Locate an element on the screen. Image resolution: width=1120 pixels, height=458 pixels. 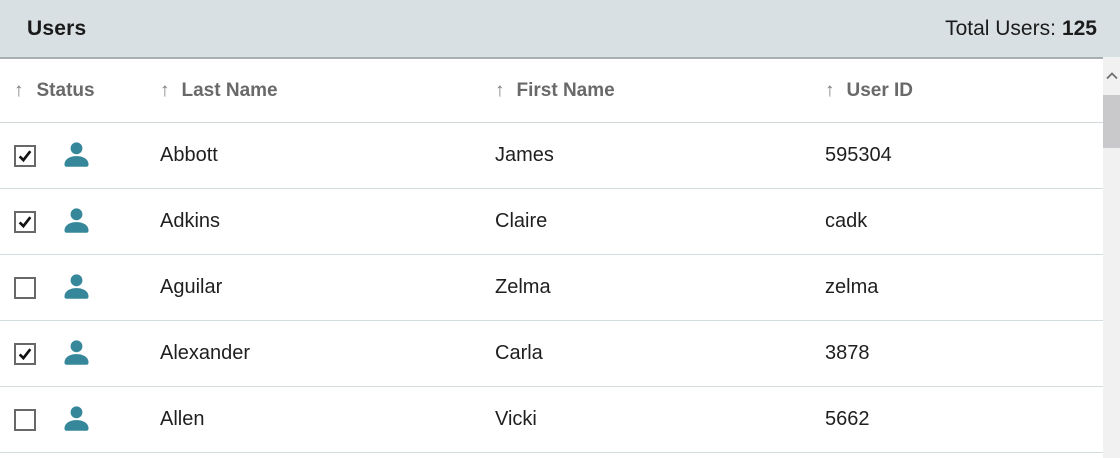
table-row: Abbott James 595304 is located at coordinates (551, 156).